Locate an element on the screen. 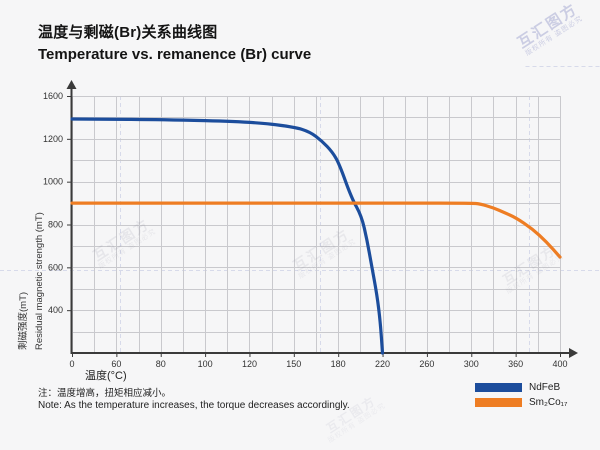 This screenshot has height=450, width=600. x-tick-label: 180 is located at coordinates (338, 364).